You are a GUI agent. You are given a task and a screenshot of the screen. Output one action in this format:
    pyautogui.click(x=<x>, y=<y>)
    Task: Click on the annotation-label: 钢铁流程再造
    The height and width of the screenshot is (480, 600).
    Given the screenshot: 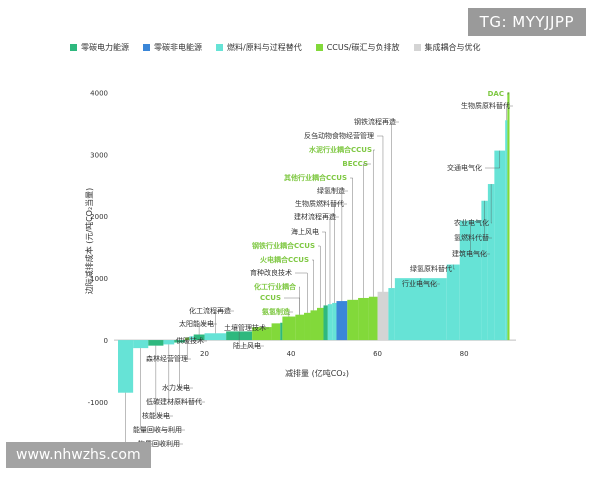 What is the action you would take?
    pyautogui.click(x=375, y=121)
    